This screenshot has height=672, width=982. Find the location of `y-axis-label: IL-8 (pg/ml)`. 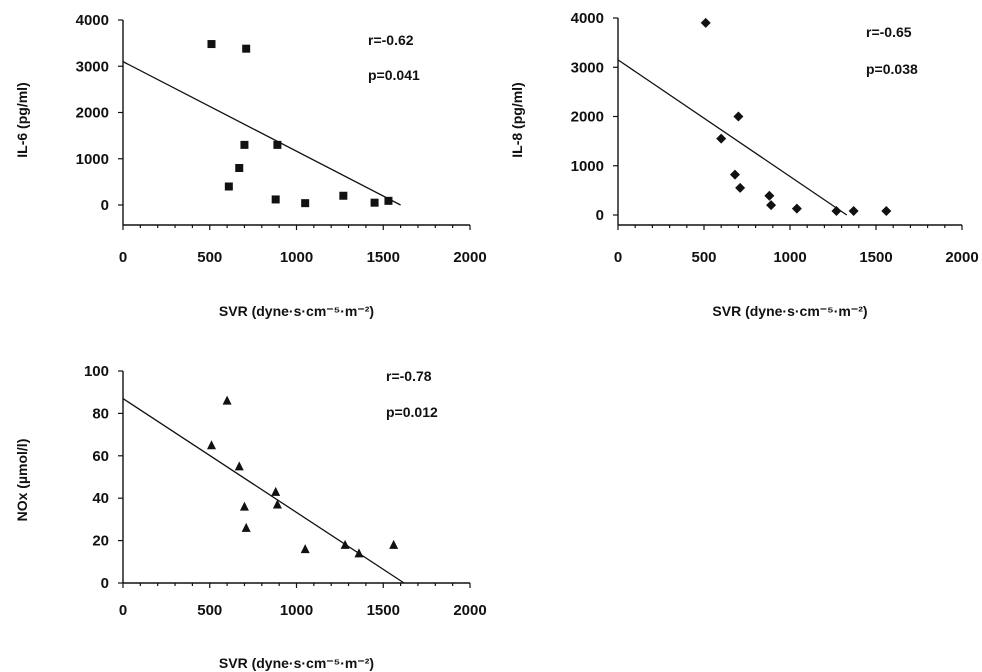

y-axis-label: IL-8 (pg/ml) is located at coordinates (517, 119).